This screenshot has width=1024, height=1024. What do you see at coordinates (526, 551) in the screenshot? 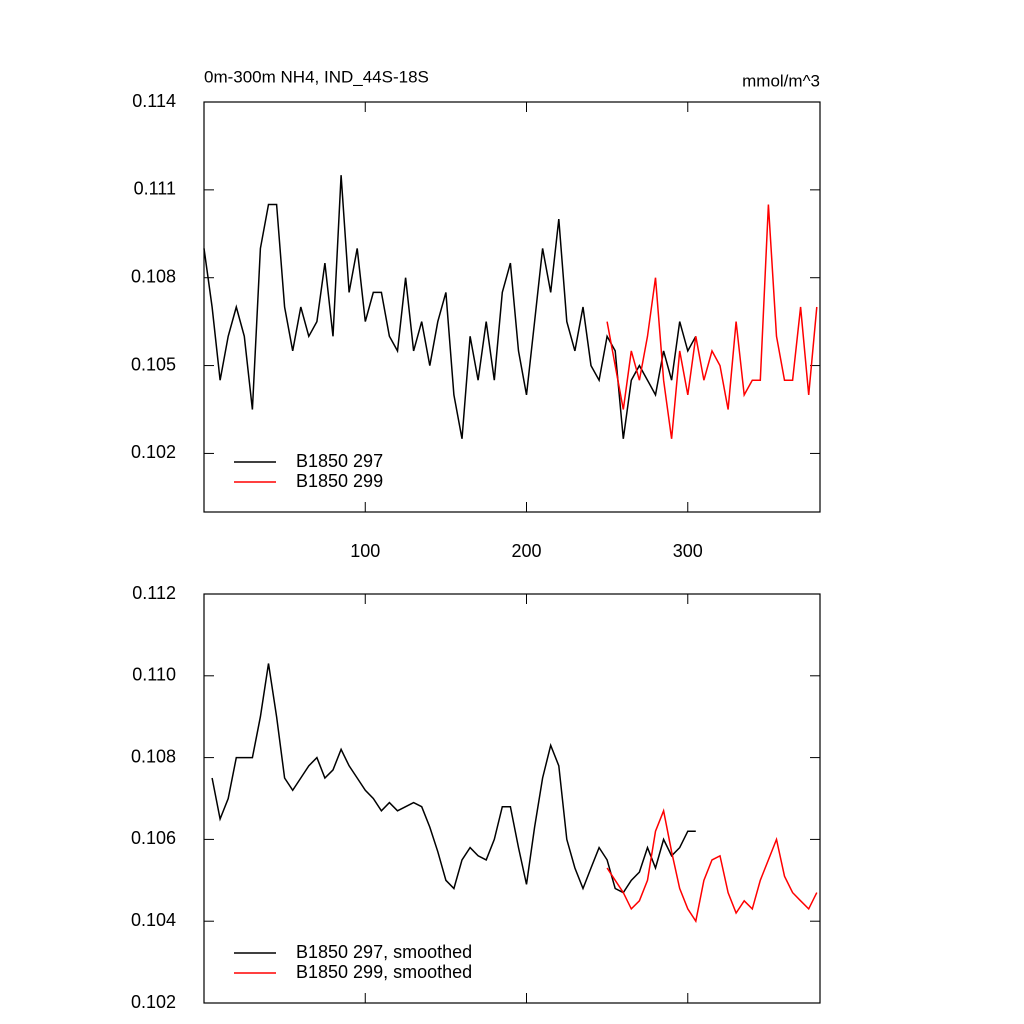
I see `x-tick-label: 200` at bounding box center [526, 551].